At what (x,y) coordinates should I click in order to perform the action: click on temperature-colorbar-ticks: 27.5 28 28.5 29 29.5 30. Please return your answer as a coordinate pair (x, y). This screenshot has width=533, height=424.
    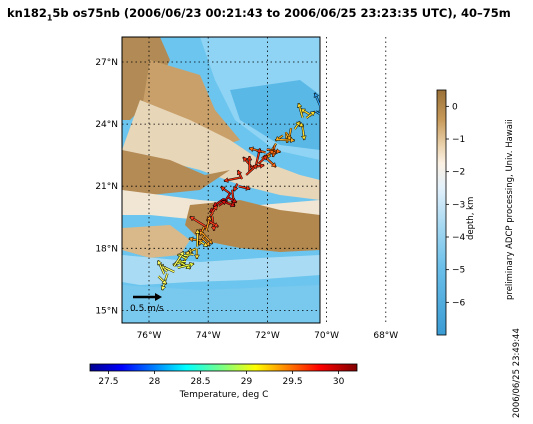
    Looking at the image, I should click on (221, 379).